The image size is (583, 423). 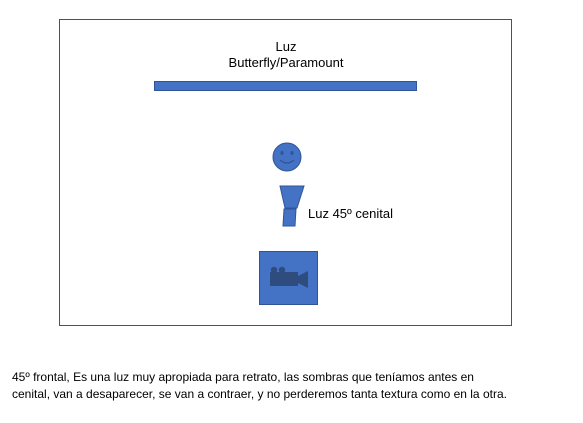 I want to click on light-title-line2: Butterfly/Paramount, so click(x=286, y=62).